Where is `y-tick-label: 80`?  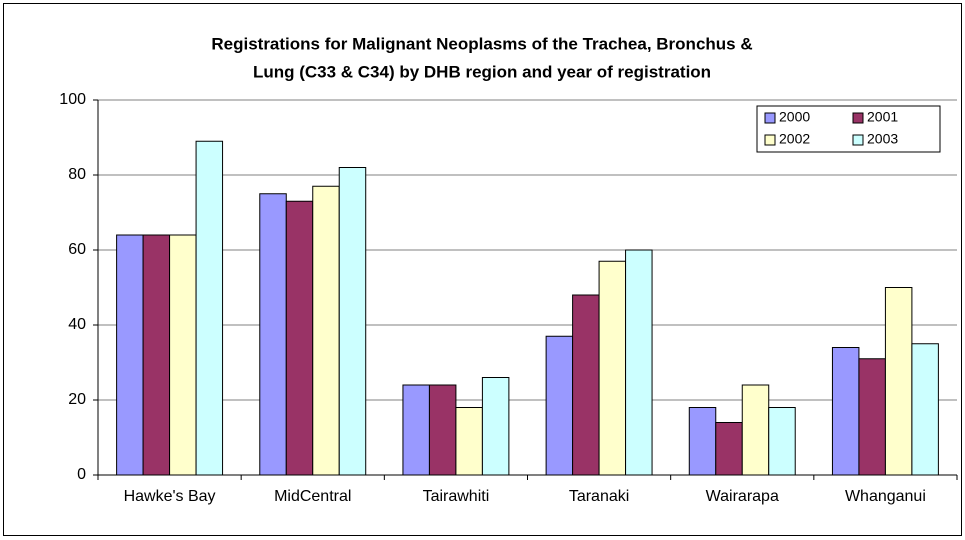 y-tick-label: 80 is located at coordinates (77, 174).